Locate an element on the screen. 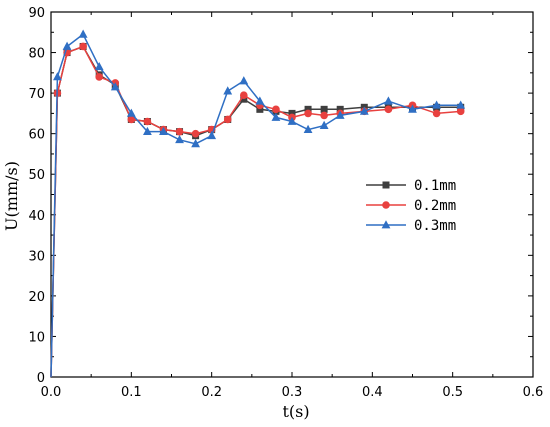 The height and width of the screenshot is (427, 550). legend: 0.1mm 0.2mm 0.3mm is located at coordinates (411, 206).